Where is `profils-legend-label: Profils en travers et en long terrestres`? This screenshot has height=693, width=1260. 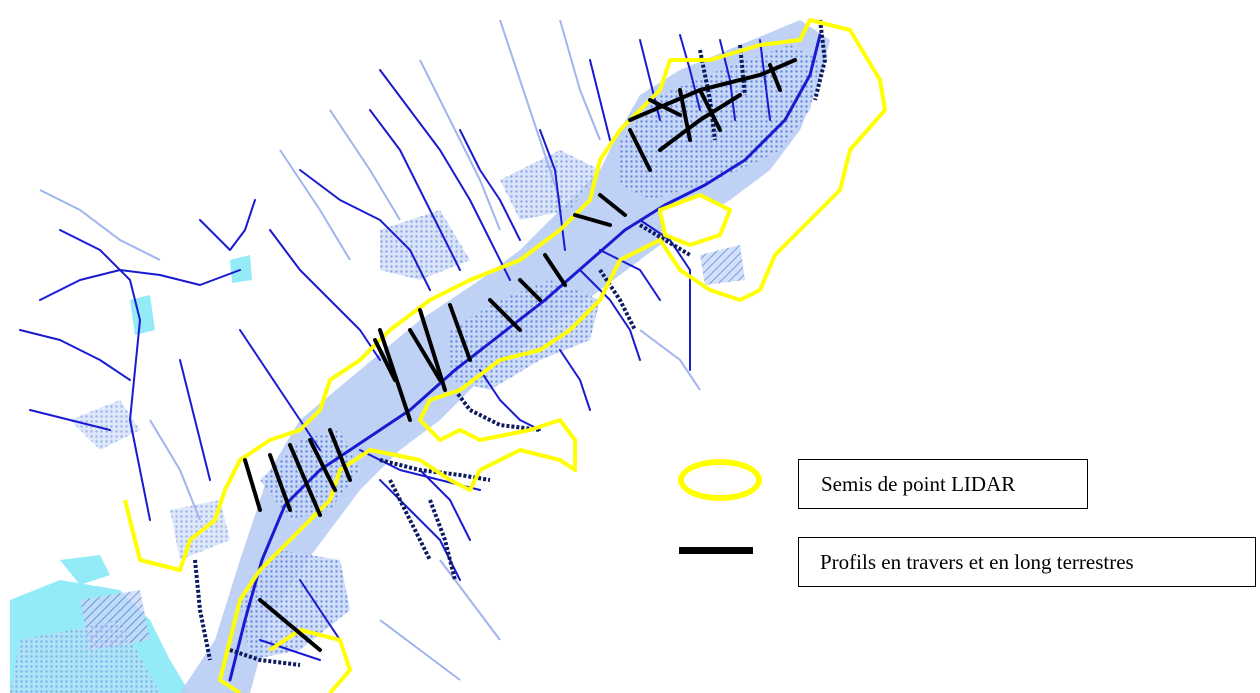
profils-legend-label: Profils en travers et en long terrestres is located at coordinates (977, 561).